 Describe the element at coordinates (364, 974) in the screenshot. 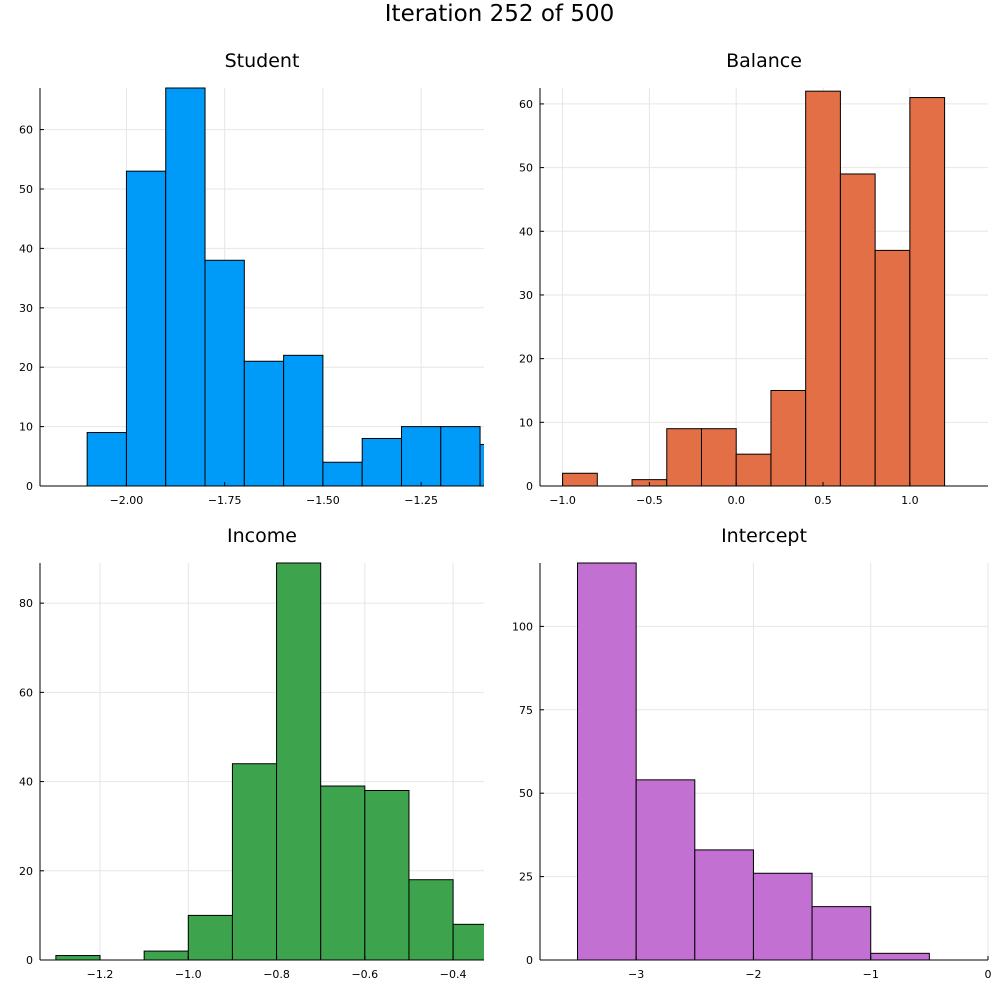

I see `x-tick-label: −0.6` at that location.